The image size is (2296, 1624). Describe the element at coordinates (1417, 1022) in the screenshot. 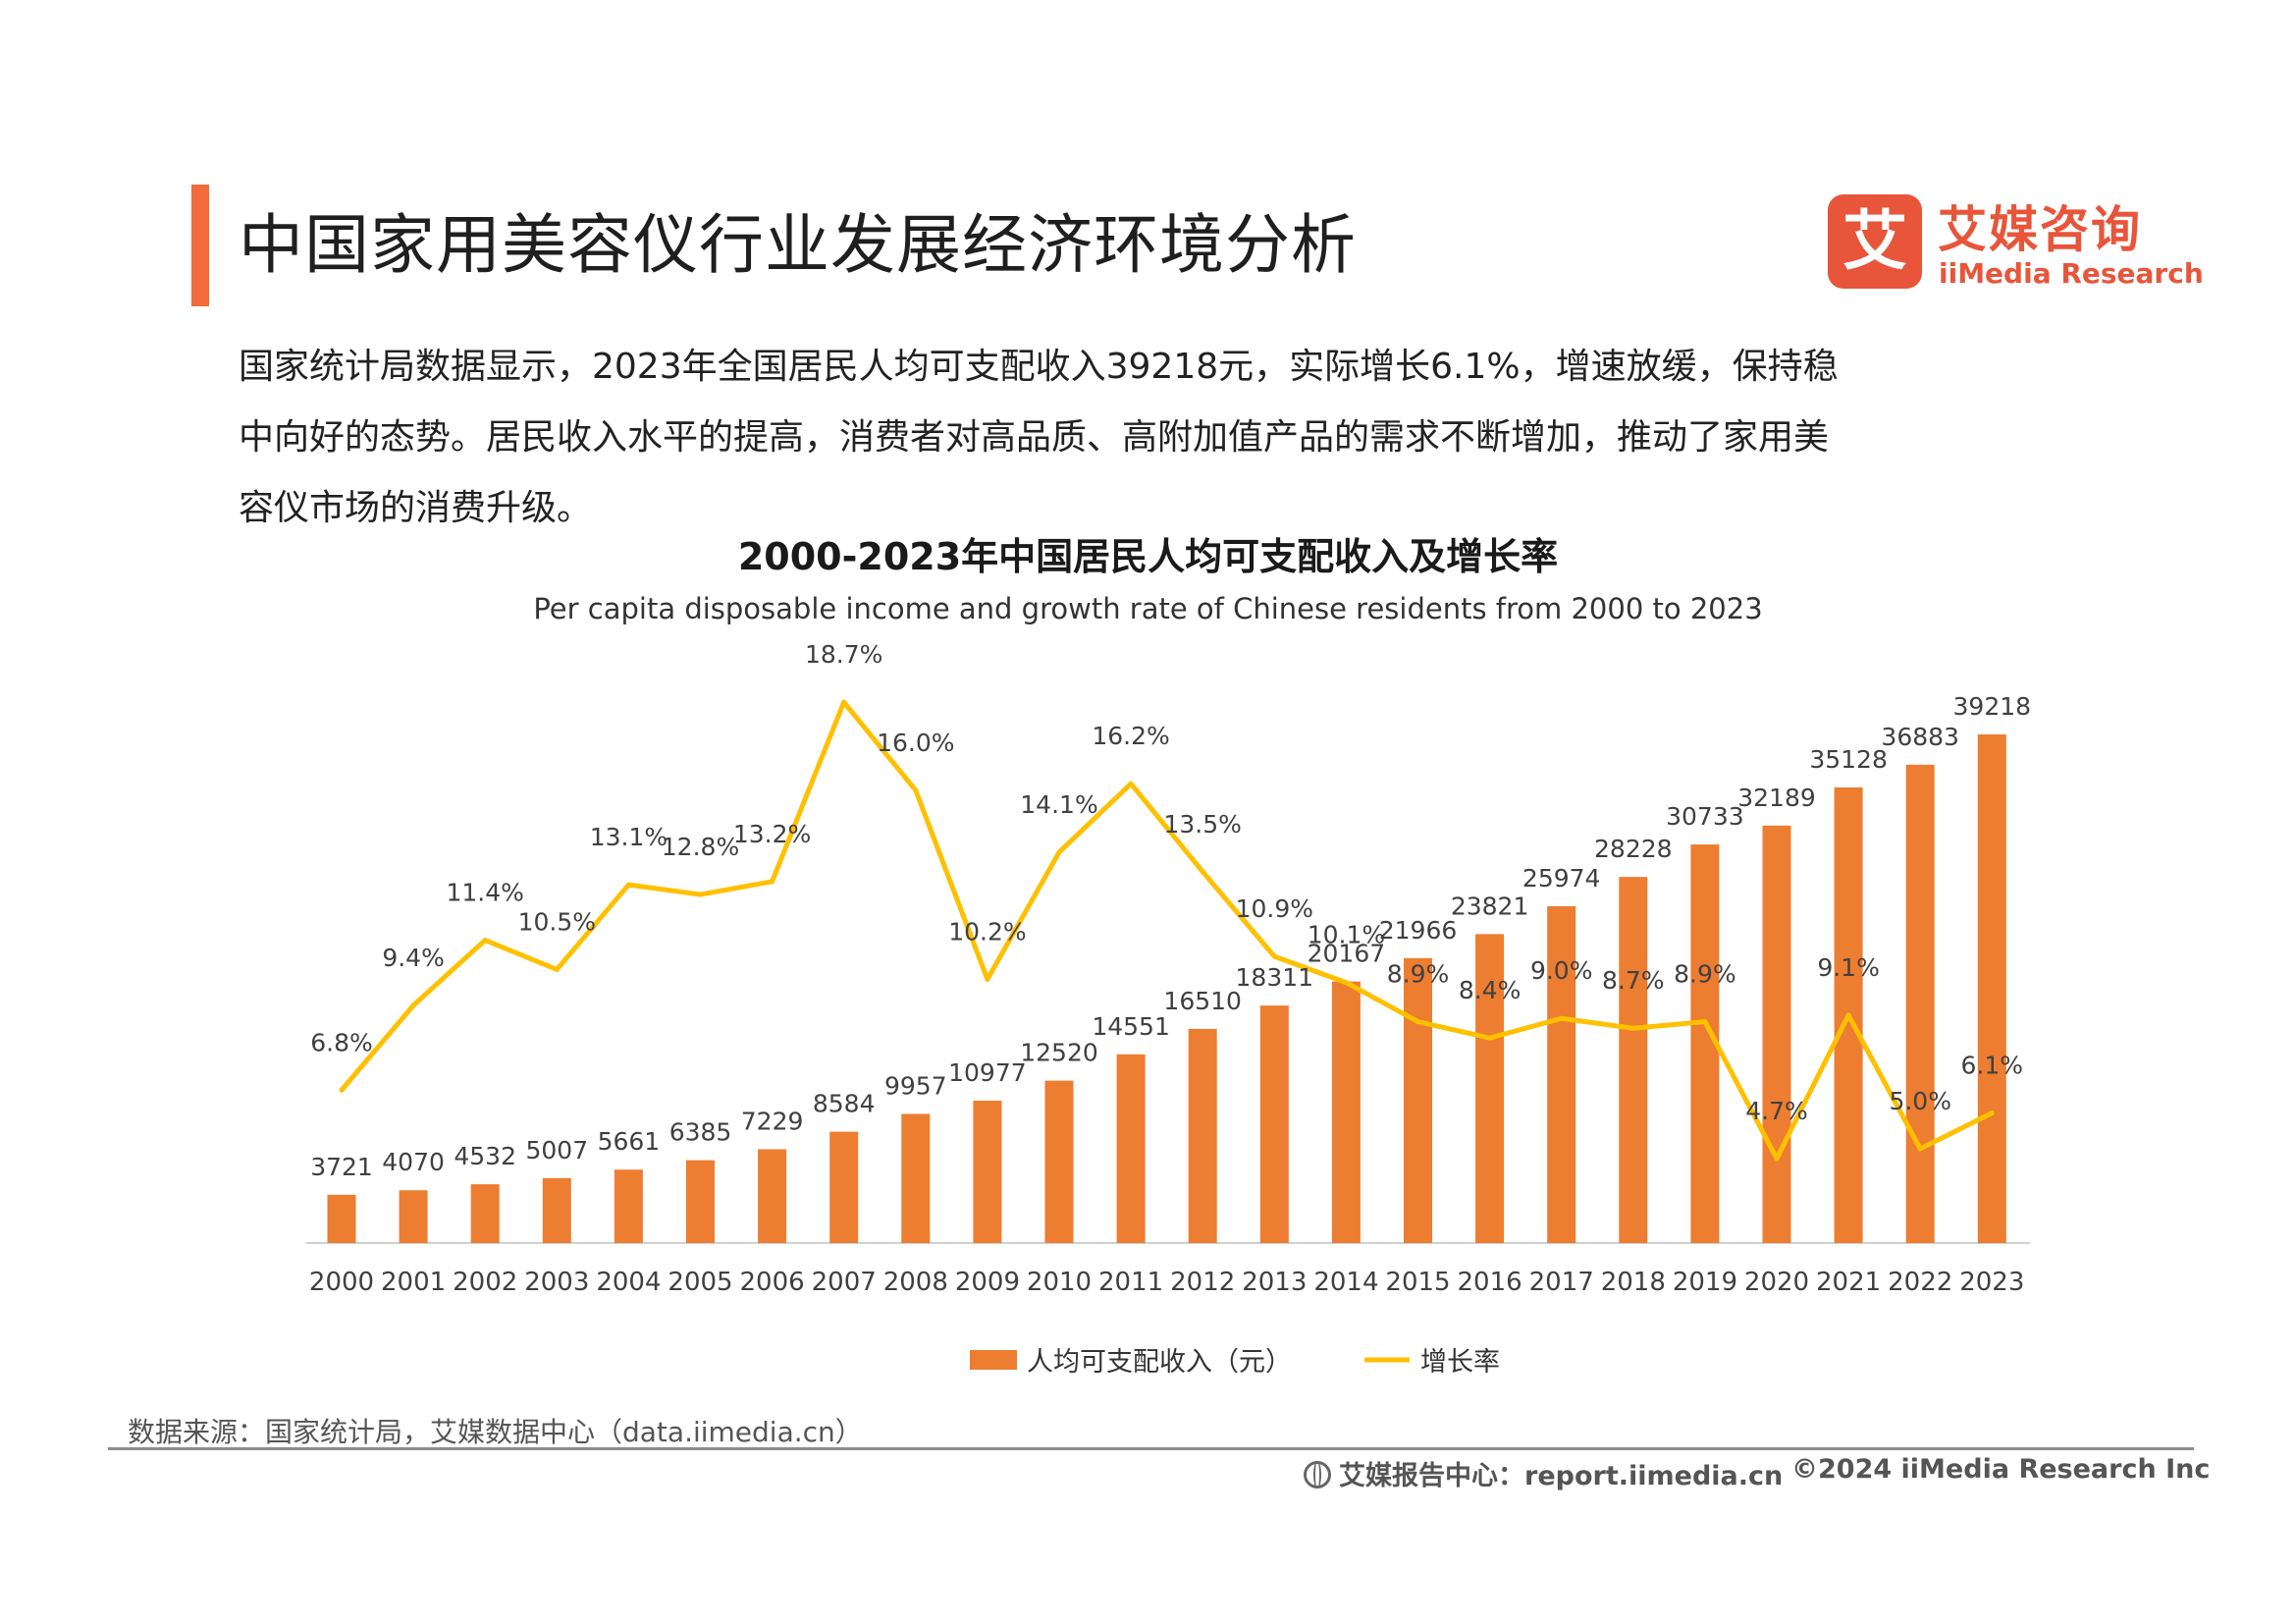

I see `growth-point-2015` at that location.